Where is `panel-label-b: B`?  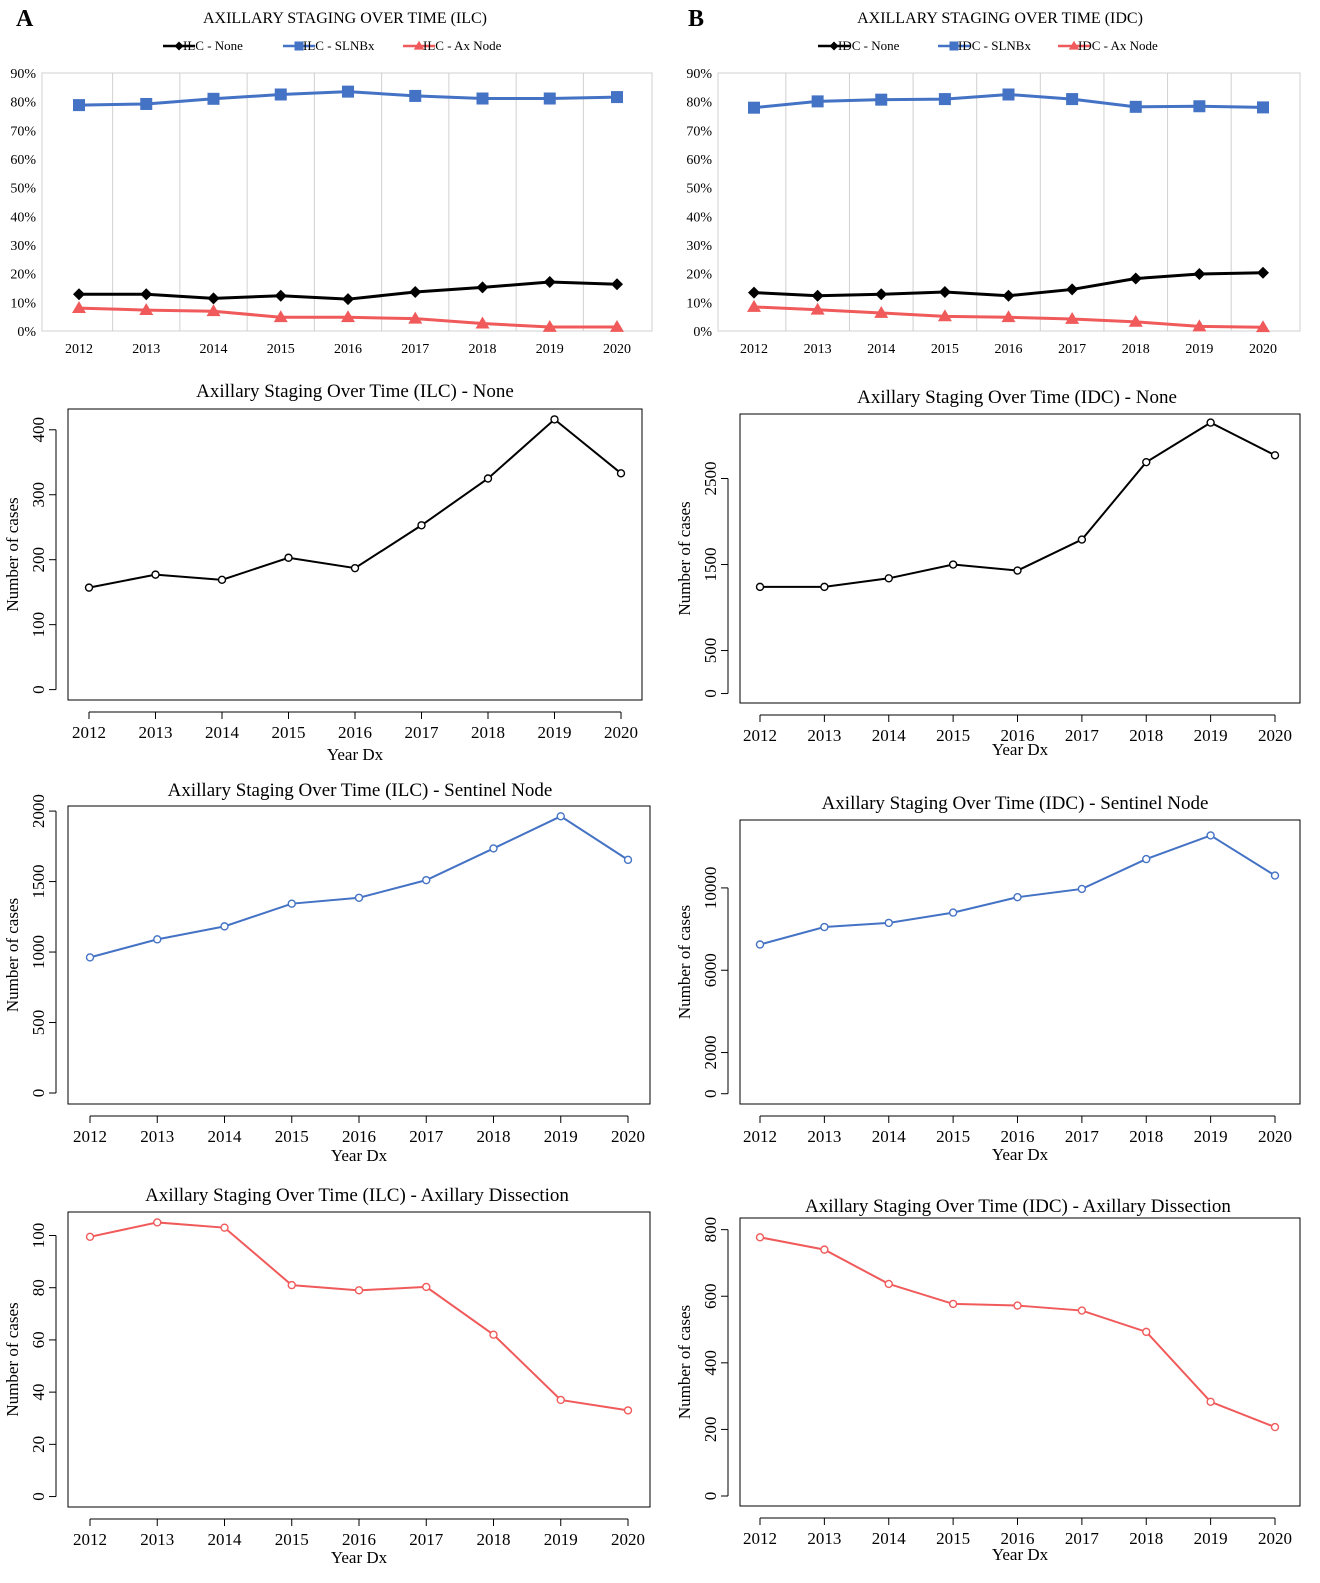
panel-label-b: B is located at coordinates (696, 19).